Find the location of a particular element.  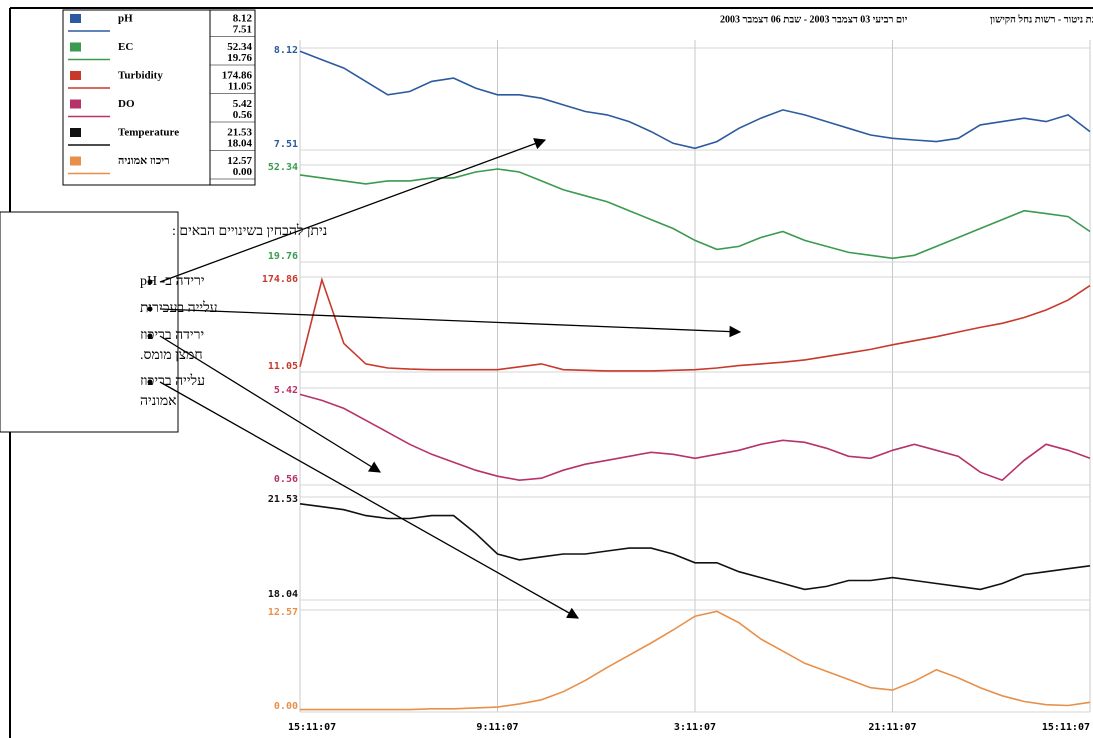

legend-max: 5.42 is located at coordinates (243, 104).